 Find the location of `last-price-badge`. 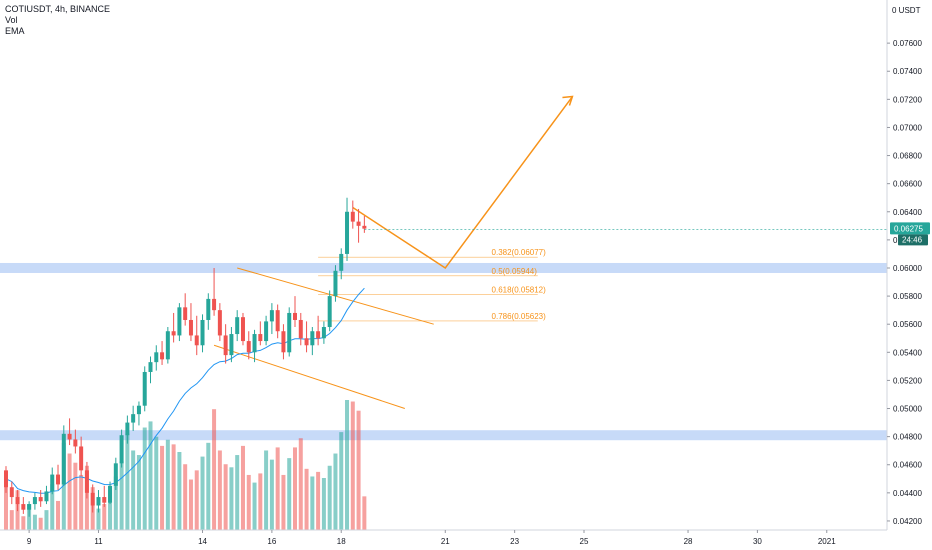

last-price-badge is located at coordinates (910, 228).